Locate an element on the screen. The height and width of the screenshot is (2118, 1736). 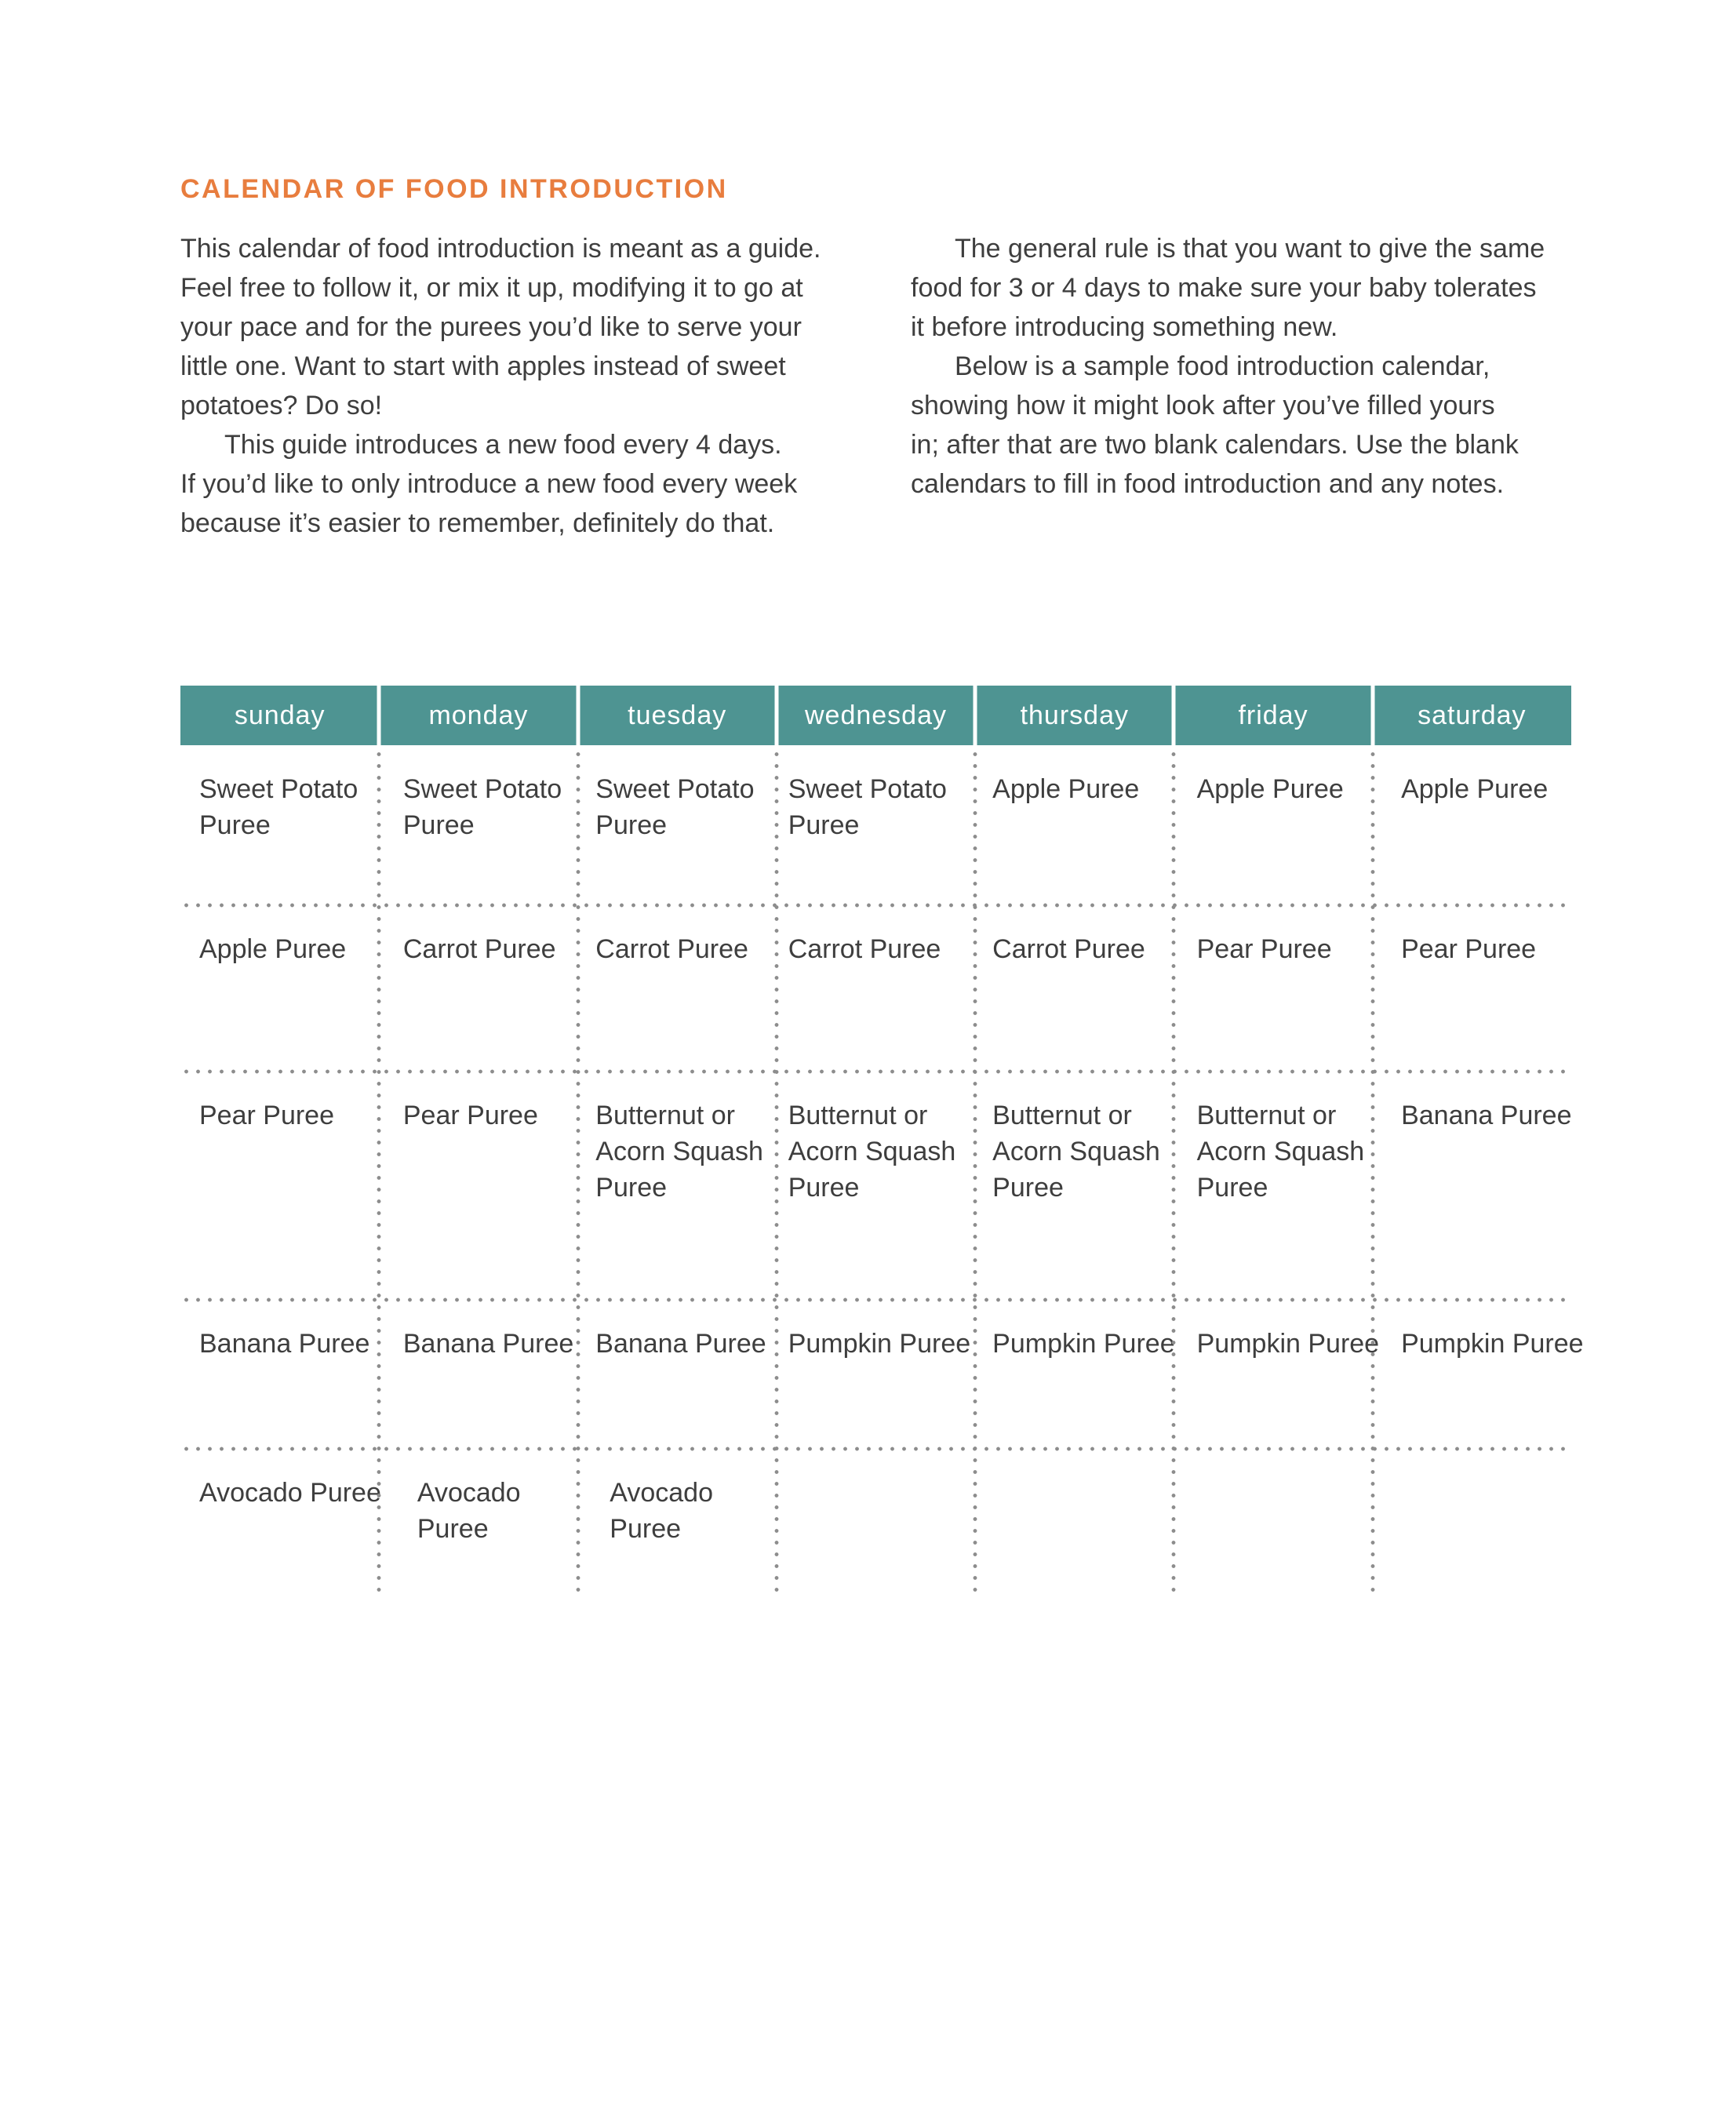
day-header-monday: monday is located at coordinates (478, 715).